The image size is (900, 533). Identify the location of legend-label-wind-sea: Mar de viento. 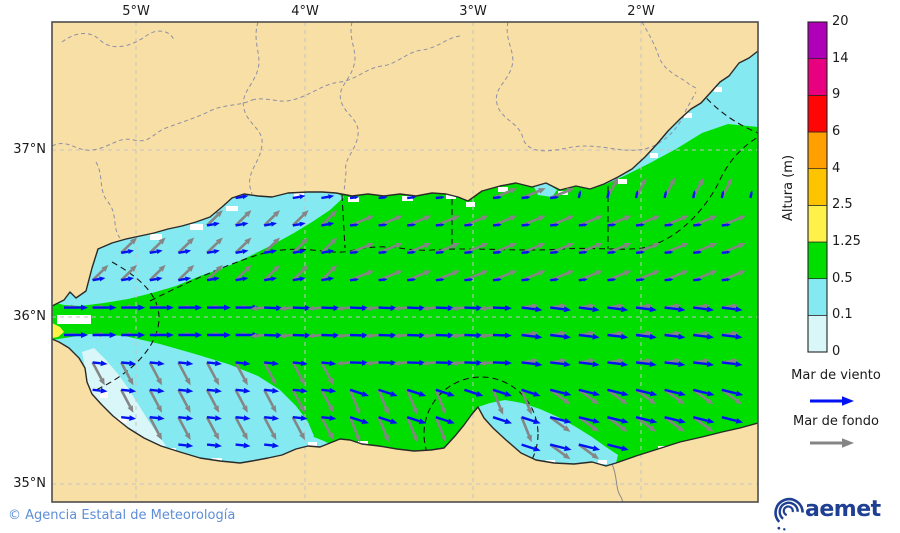
(836, 375).